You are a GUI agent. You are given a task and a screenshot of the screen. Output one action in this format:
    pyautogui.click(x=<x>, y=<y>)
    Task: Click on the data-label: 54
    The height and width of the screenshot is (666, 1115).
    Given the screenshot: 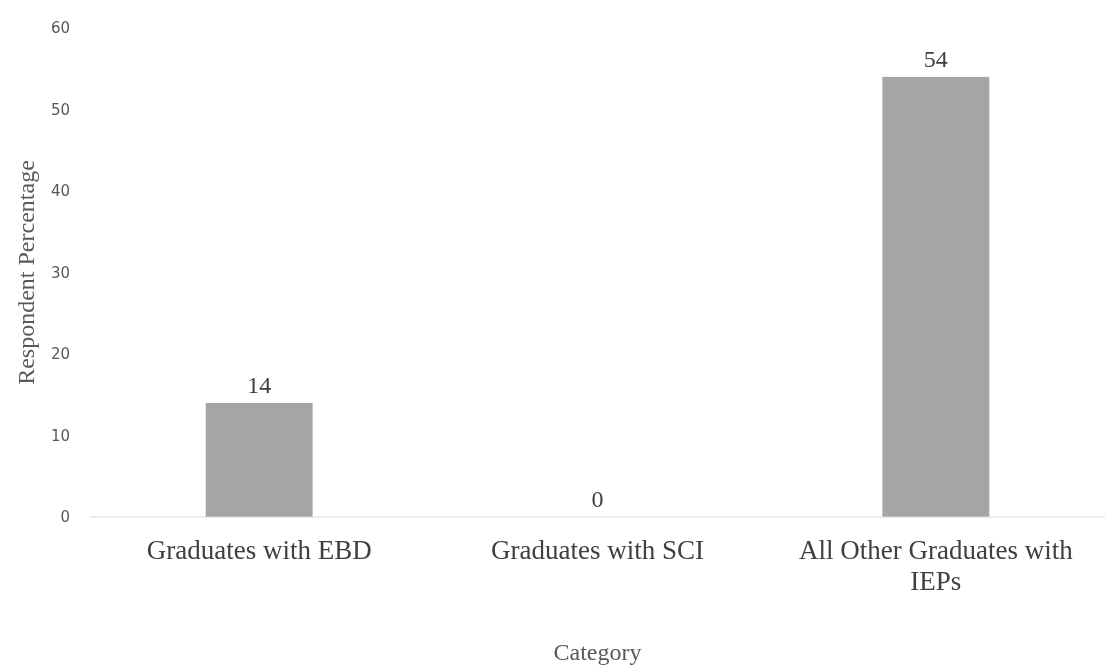 What is the action you would take?
    pyautogui.click(x=935, y=58)
    